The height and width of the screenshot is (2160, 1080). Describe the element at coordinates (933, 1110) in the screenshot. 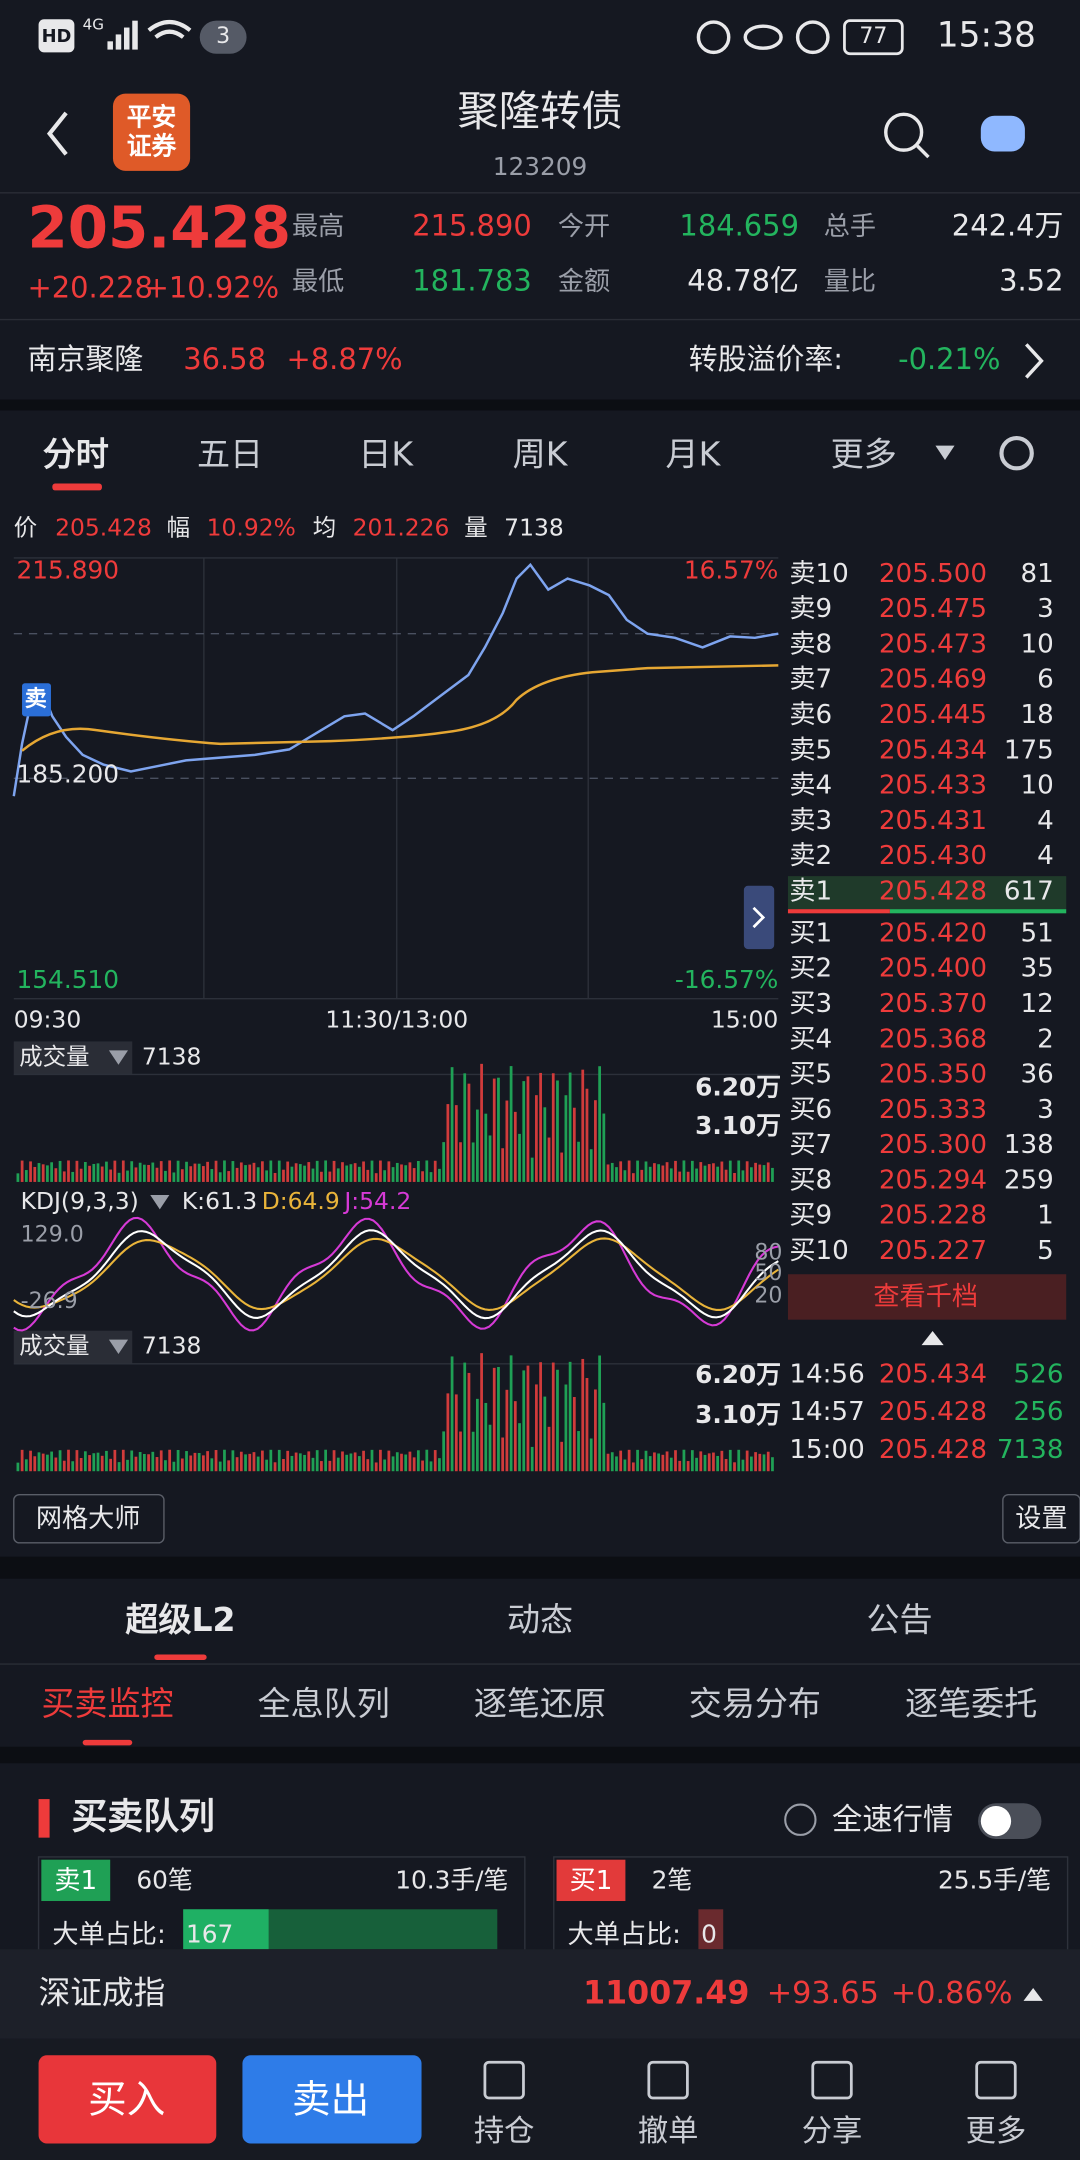

I see `book-price: 205.333` at that location.